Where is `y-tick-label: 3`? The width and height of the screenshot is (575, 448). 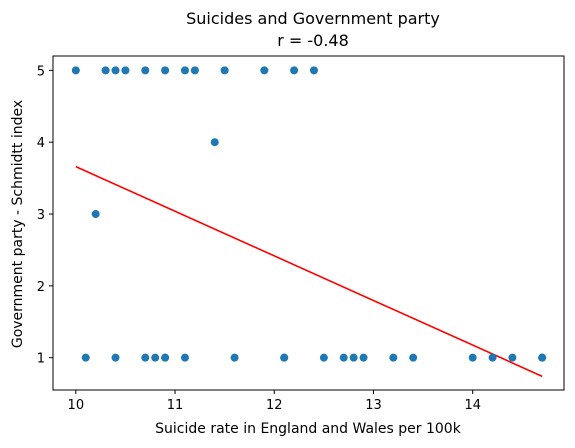
y-tick-label: 3 is located at coordinates (41, 215).